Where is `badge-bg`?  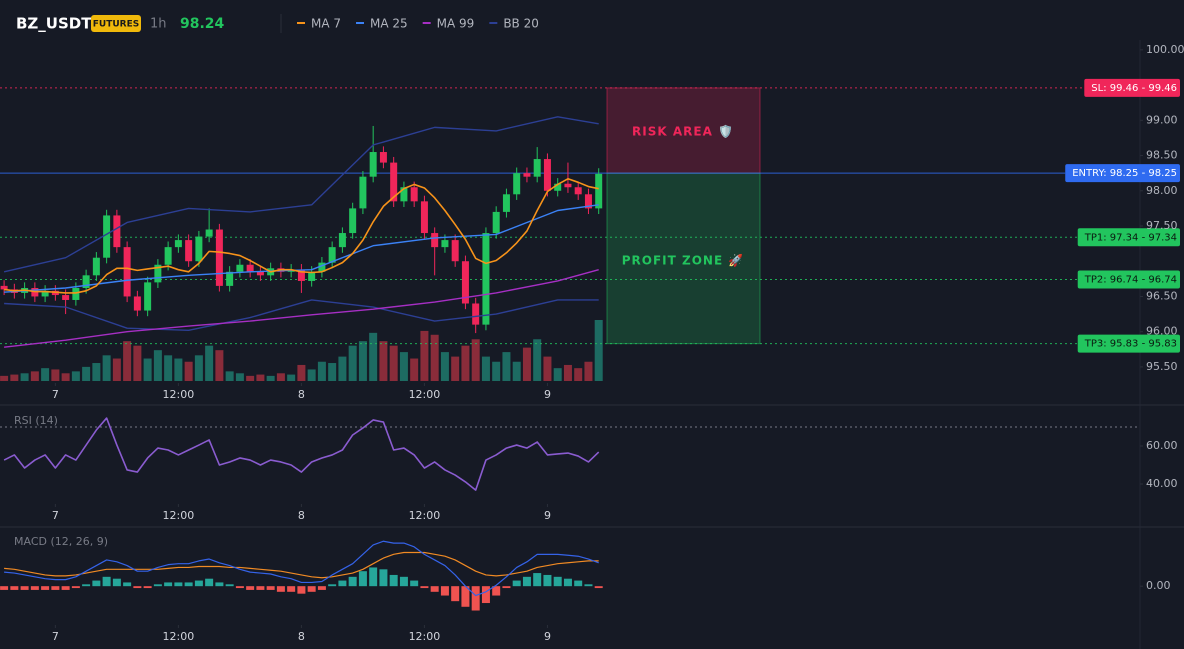
badge-bg is located at coordinates (116, 23).